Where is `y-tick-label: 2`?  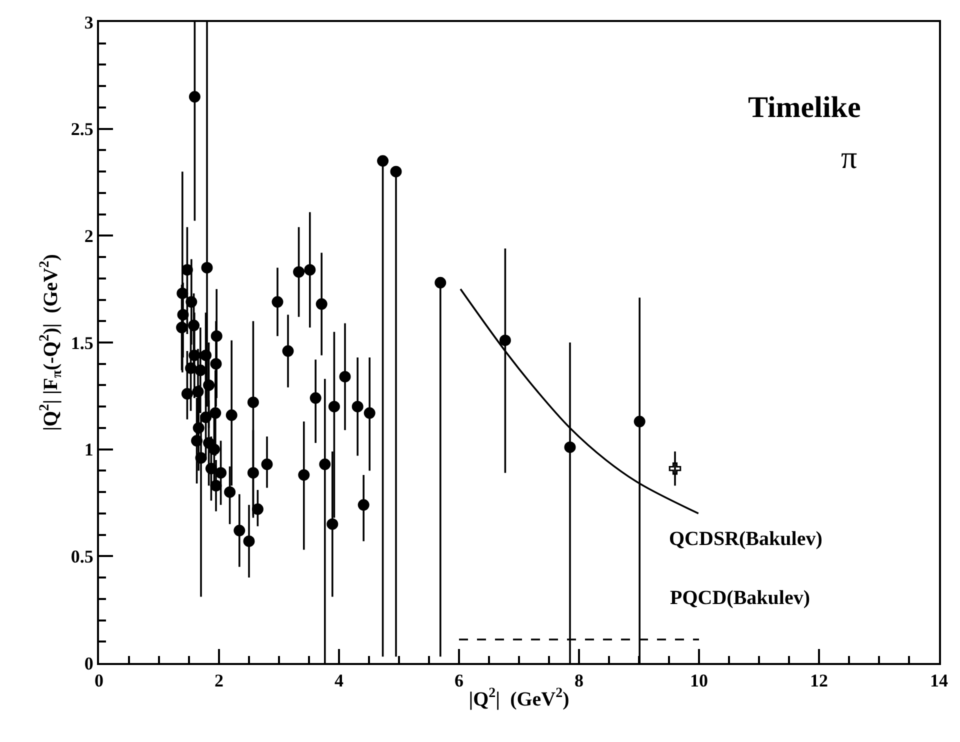 y-tick-label: 2 is located at coordinates (89, 236).